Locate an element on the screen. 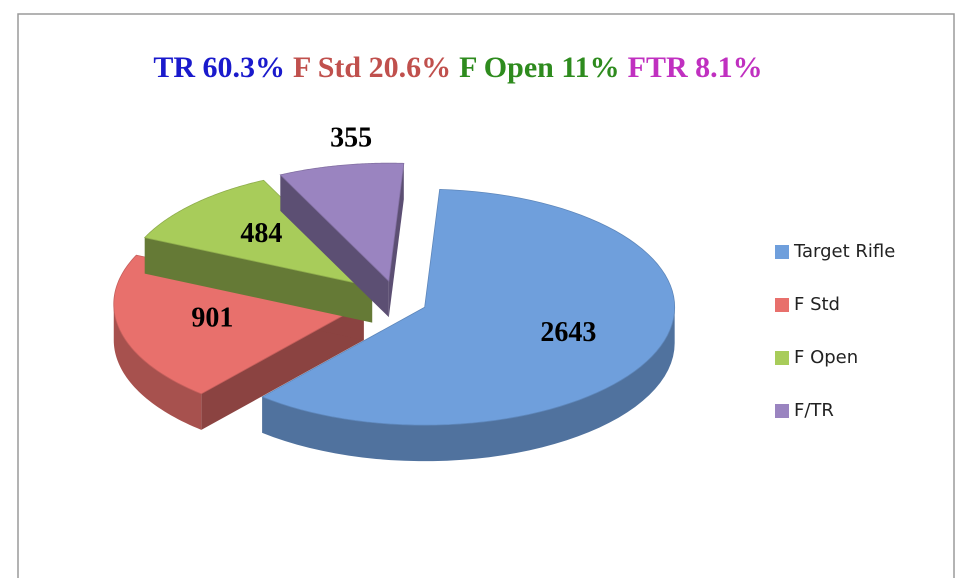 The height and width of the screenshot is (578, 963). legend-label: F Std is located at coordinates (817, 304).